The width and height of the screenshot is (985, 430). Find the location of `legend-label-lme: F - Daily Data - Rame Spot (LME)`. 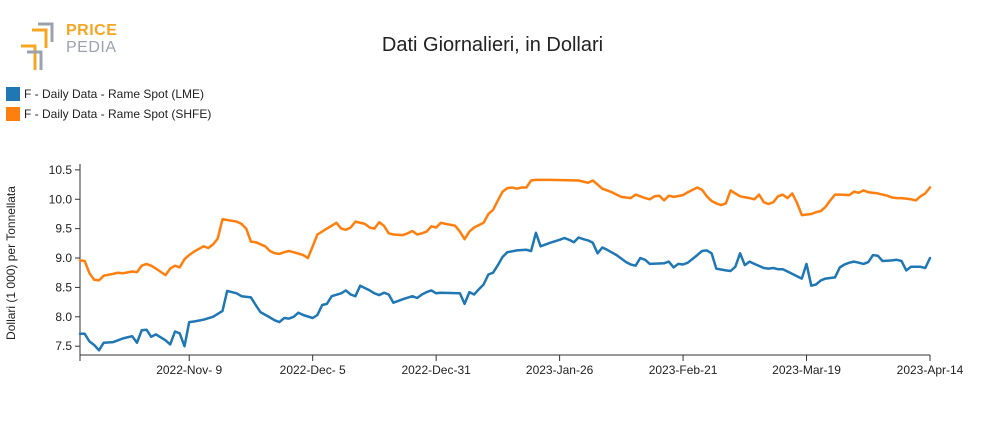

legend-label-lme: F - Daily Data - Rame Spot (LME) is located at coordinates (114, 94).